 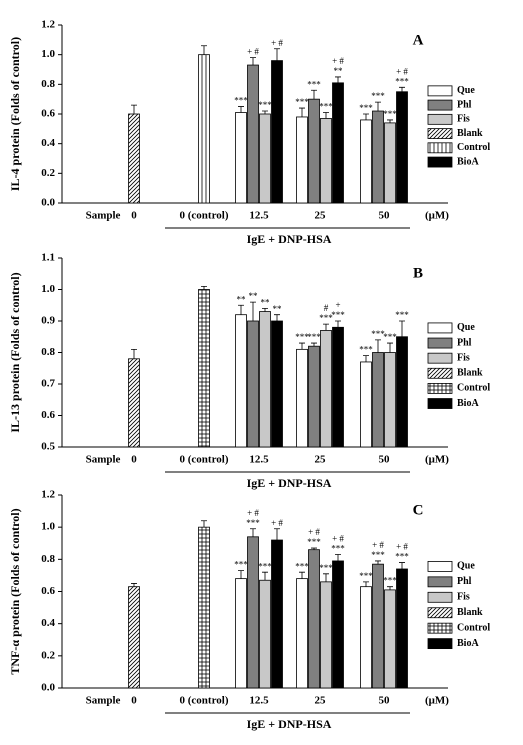 I want to click on legend-label: Blank, so click(x=470, y=373).